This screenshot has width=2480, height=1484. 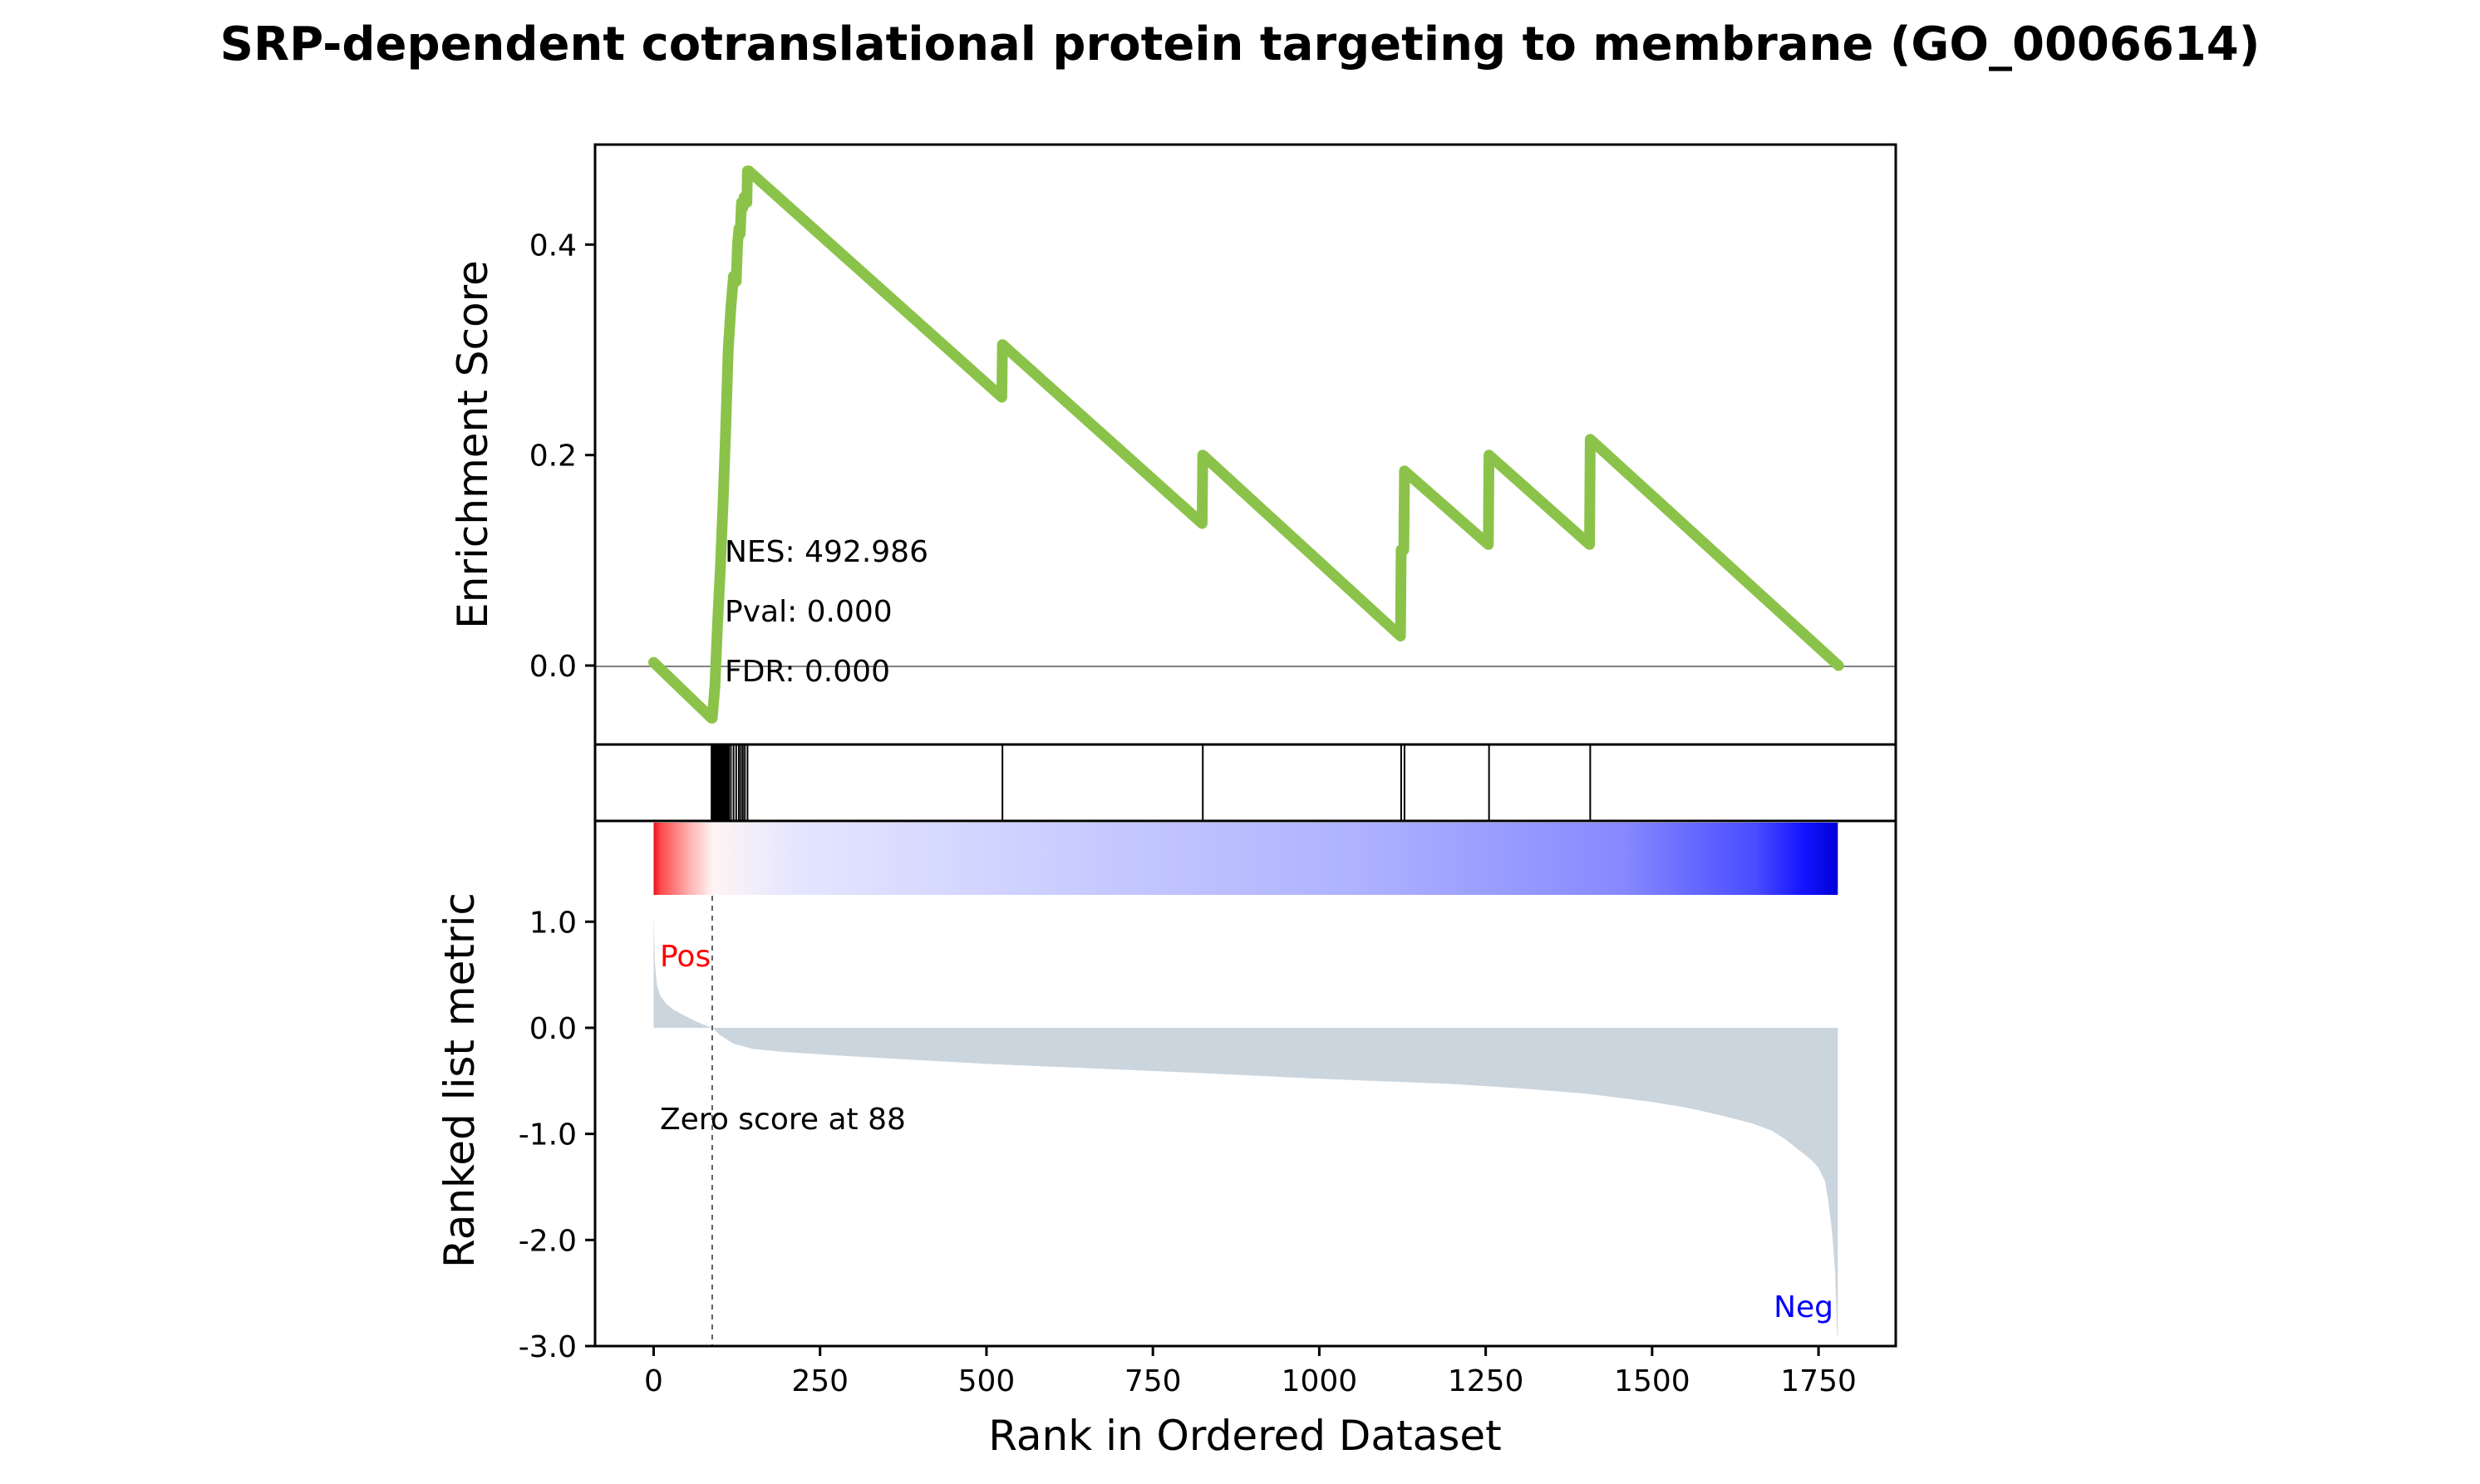 What do you see at coordinates (1320, 1381) in the screenshot?
I see `x-tick-label: 1000` at bounding box center [1320, 1381].